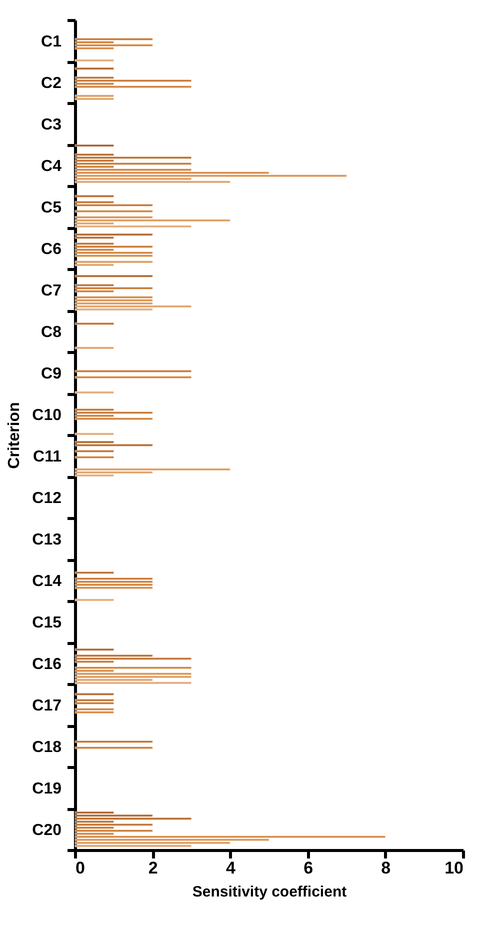  Describe the element at coordinates (47, 664) in the screenshot. I see `y-tick-label: C16` at that location.